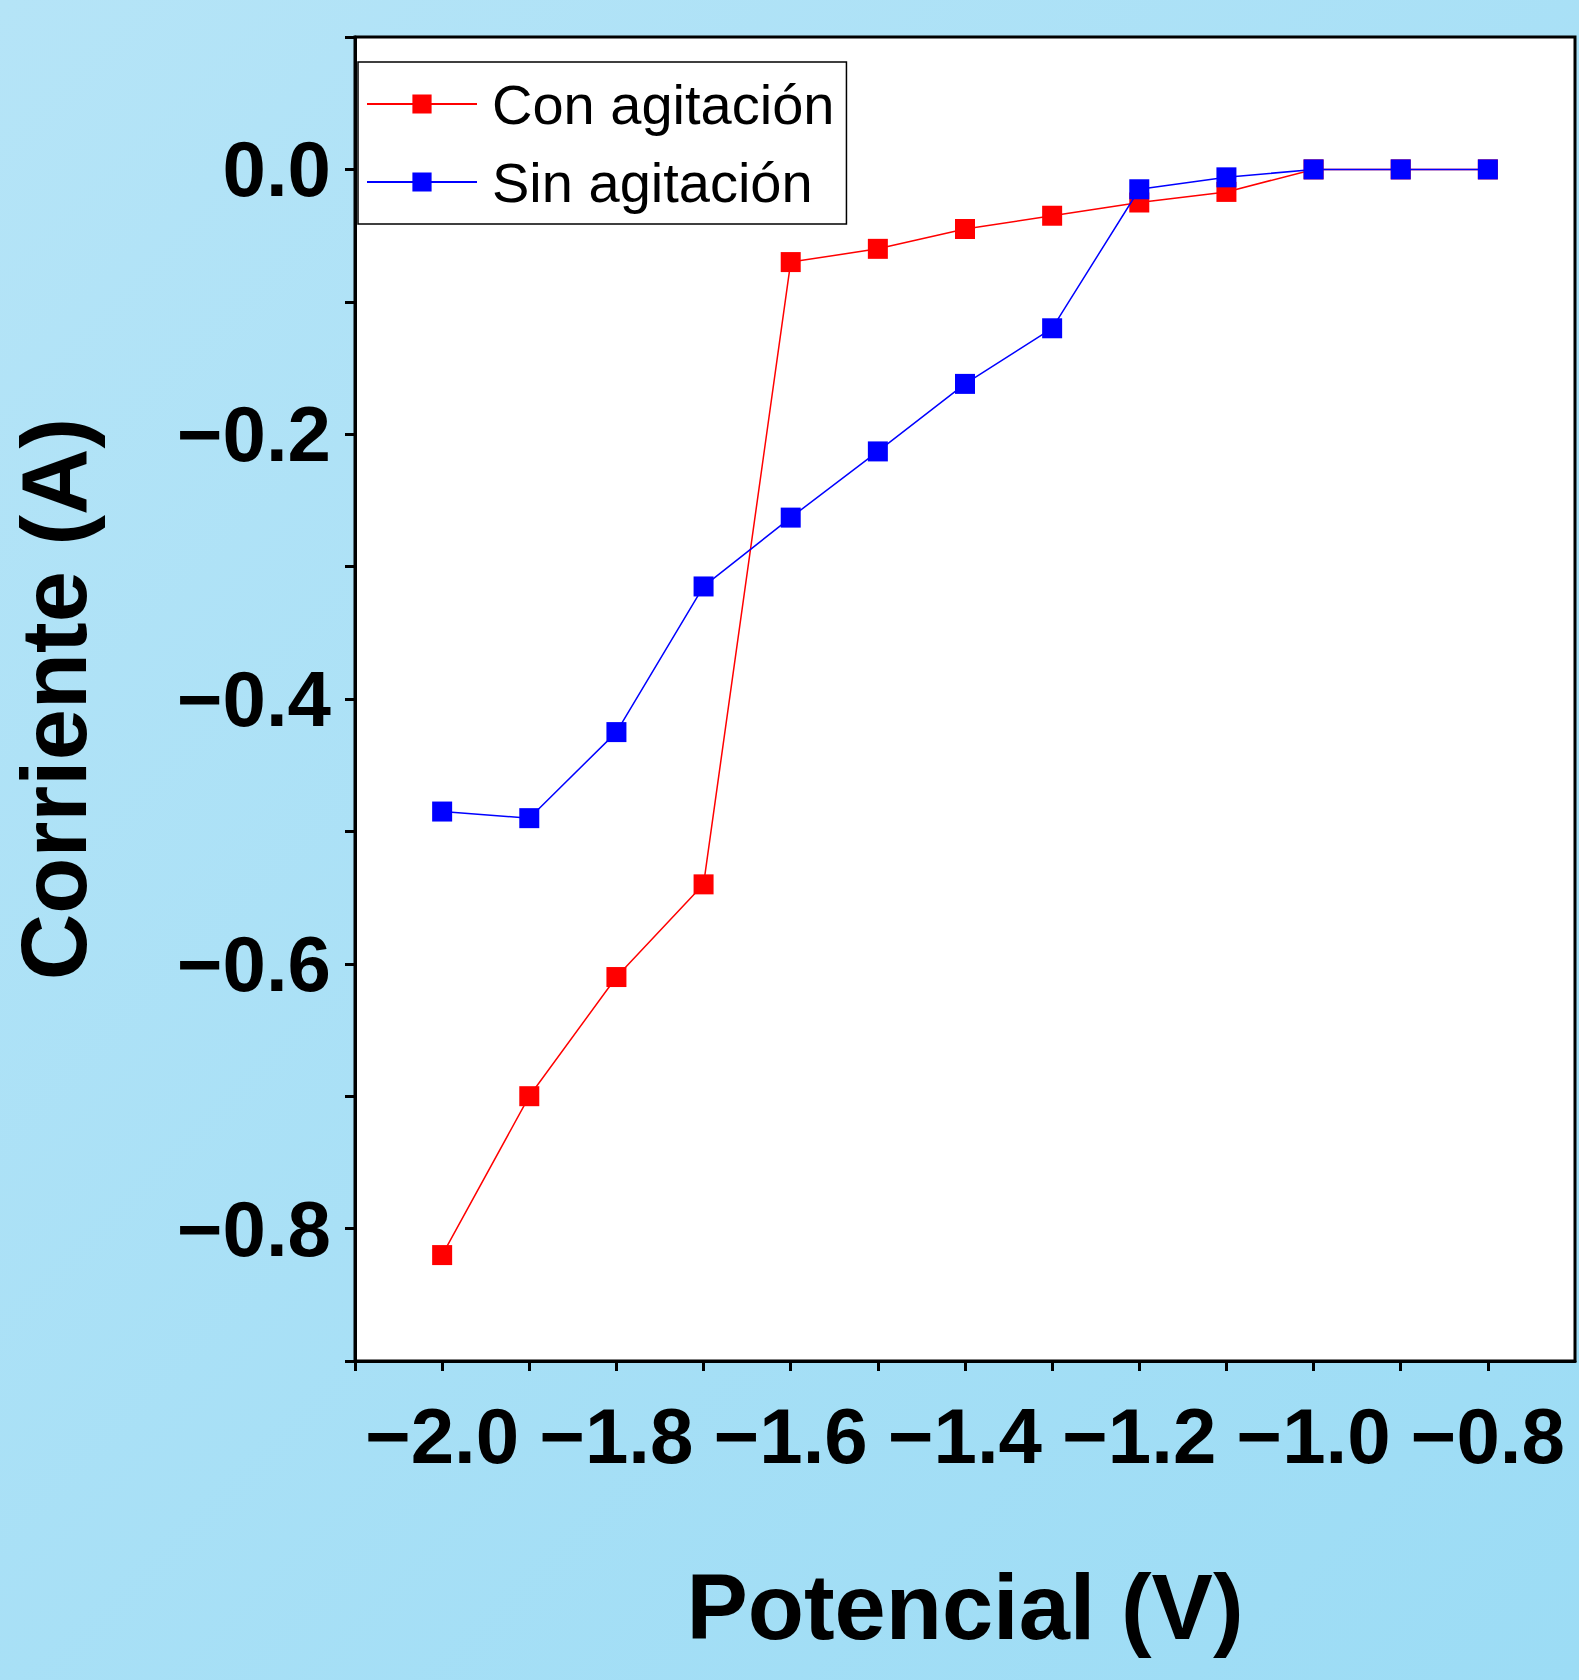 The height and width of the screenshot is (1680, 1579). Describe the element at coordinates (790, 1436) in the screenshot. I see `x-tick-label: −1.6` at that location.